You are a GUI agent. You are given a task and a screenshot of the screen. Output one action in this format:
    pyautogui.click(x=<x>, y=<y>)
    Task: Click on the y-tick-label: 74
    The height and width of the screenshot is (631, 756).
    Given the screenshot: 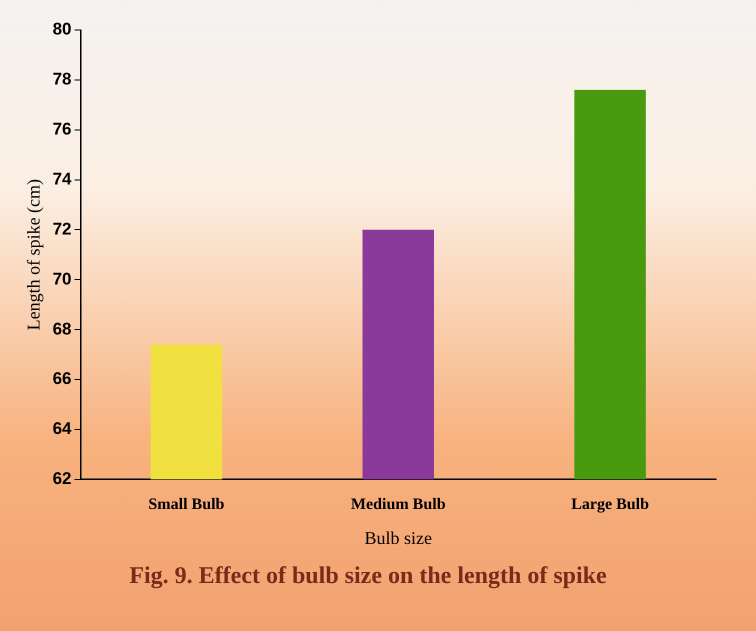 What is the action you would take?
    pyautogui.click(x=62, y=178)
    